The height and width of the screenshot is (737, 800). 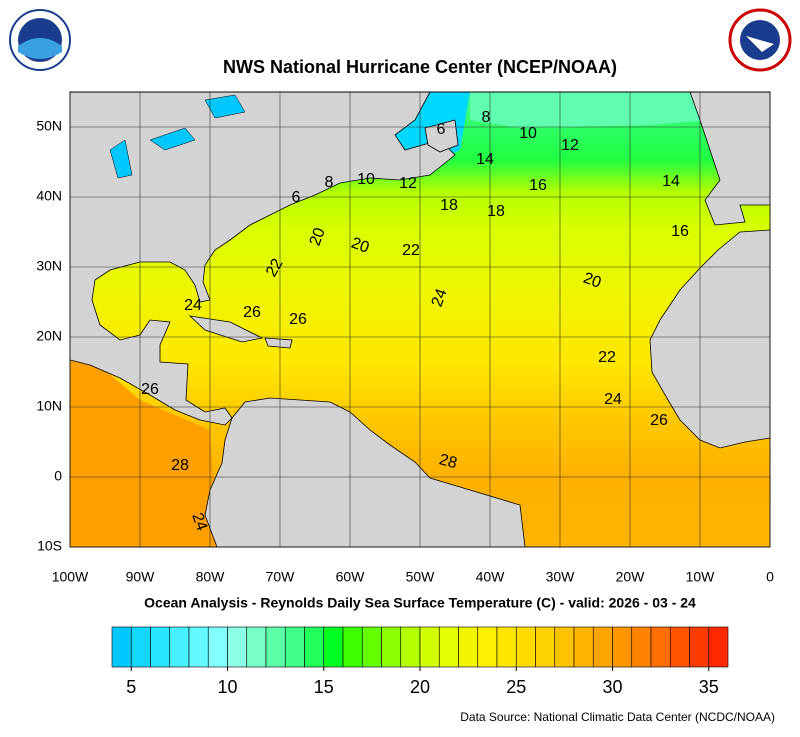 I want to click on lon-label: 30W, so click(x=561, y=577).